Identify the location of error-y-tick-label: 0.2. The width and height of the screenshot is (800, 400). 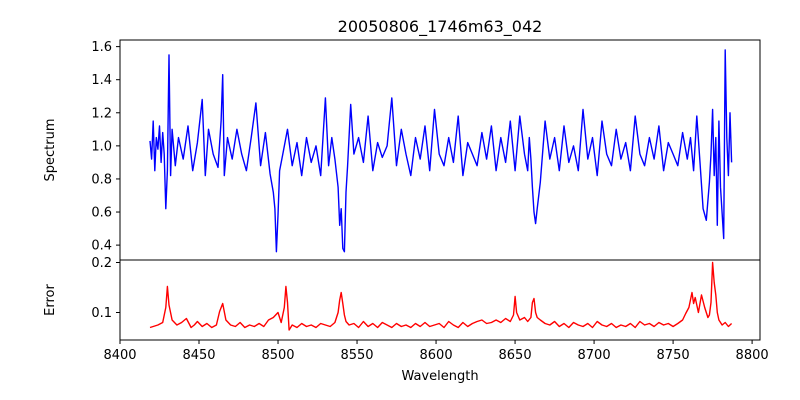
(101, 263).